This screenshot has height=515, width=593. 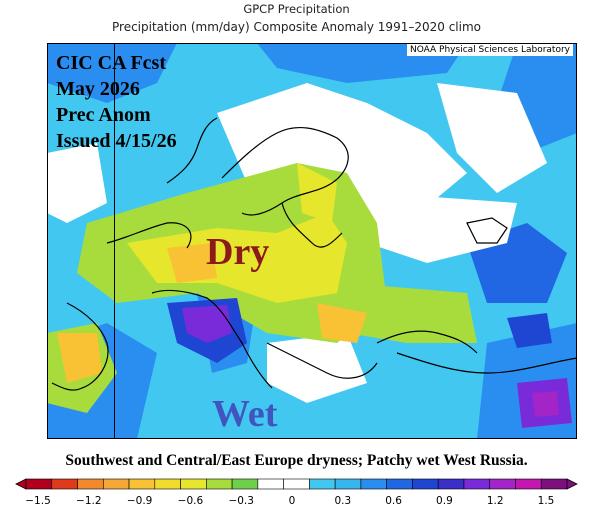 What do you see at coordinates (207, 324) in the screenshot?
I see `very-wet-alps` at bounding box center [207, 324].